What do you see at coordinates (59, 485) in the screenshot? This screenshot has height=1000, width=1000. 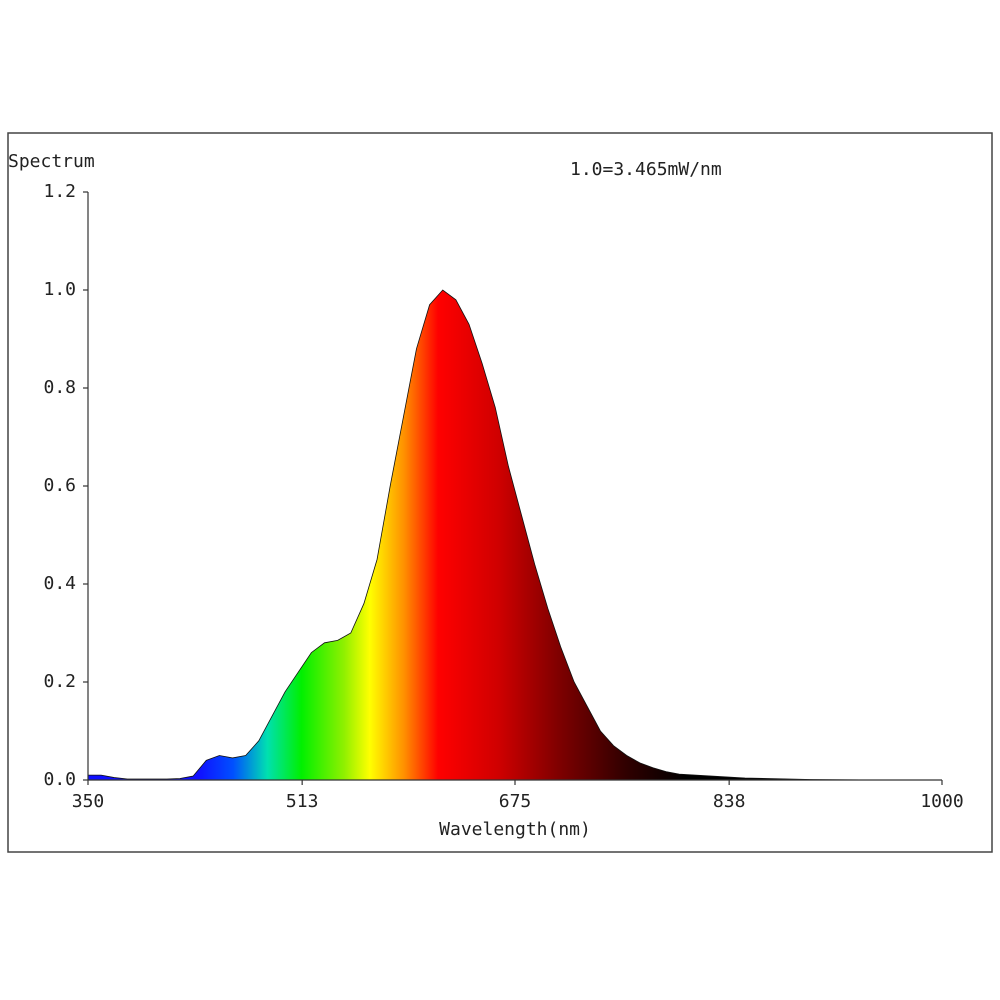 I see `y-tick-label: 0.6` at bounding box center [59, 485].